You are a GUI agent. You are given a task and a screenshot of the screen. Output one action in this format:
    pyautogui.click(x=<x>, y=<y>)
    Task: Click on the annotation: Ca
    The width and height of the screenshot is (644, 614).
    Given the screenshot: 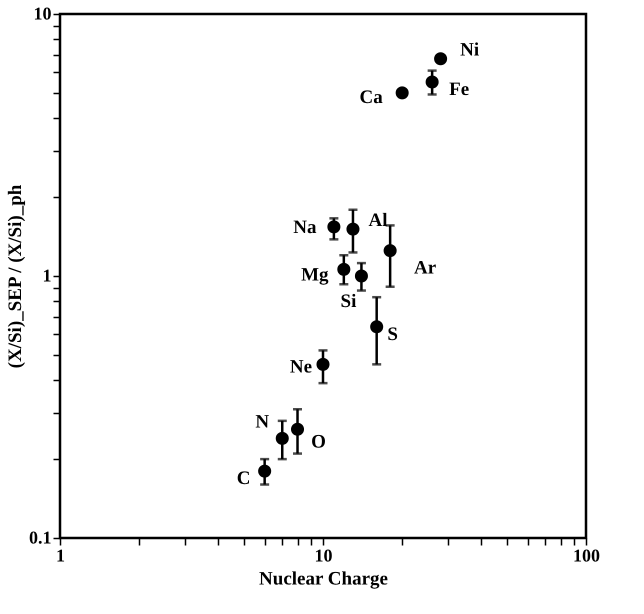 What is the action you would take?
    pyautogui.click(x=372, y=97)
    